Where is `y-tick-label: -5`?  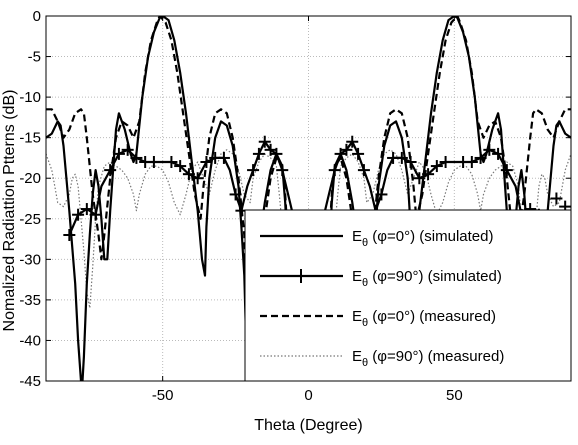
y-tick-label: -5 is located at coordinates (34, 57).